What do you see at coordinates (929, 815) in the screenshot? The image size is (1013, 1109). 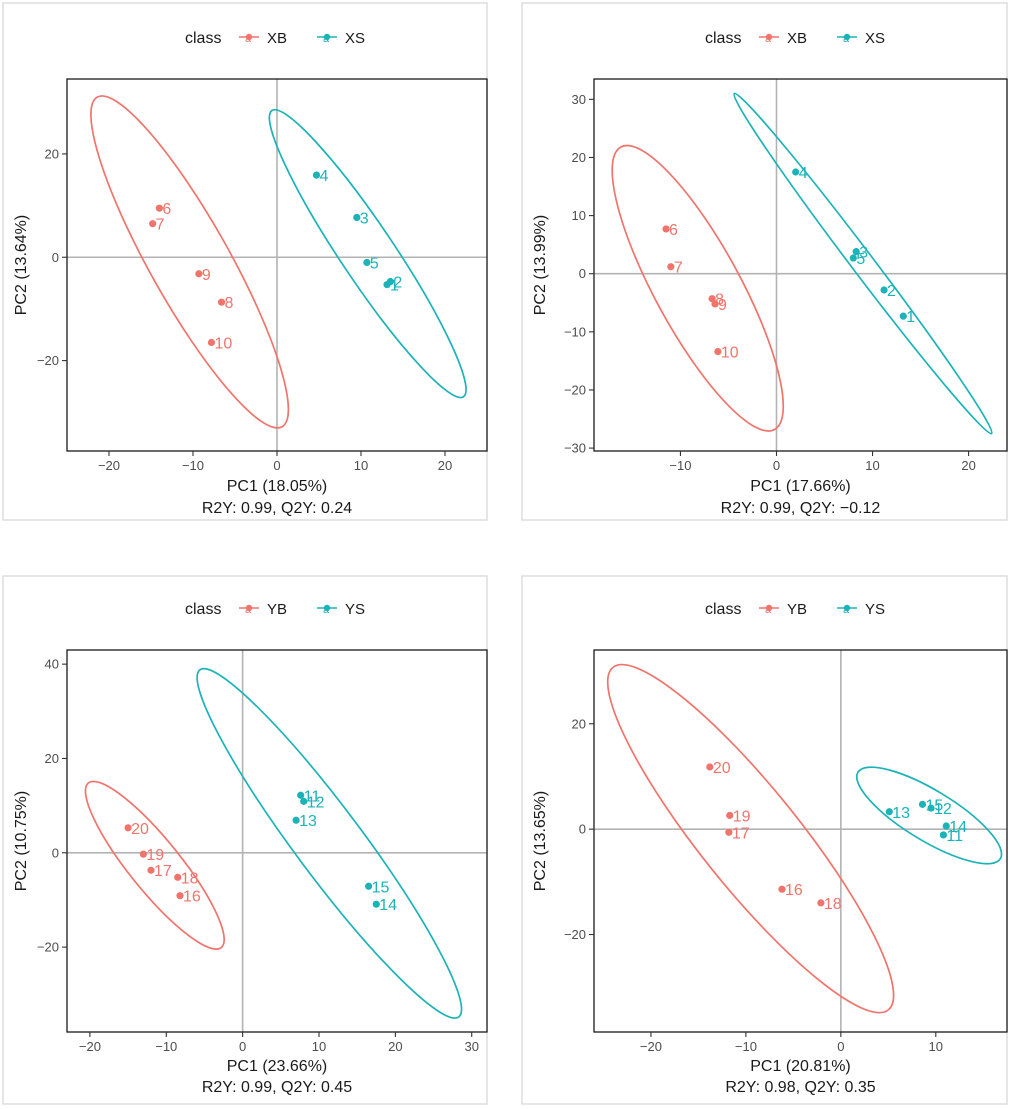 I see `confidence-ellipse-YS` at bounding box center [929, 815].